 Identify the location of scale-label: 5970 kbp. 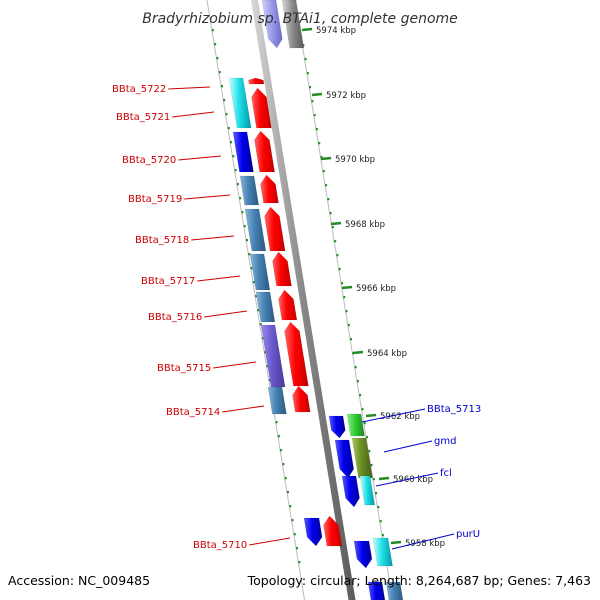
(355, 160).